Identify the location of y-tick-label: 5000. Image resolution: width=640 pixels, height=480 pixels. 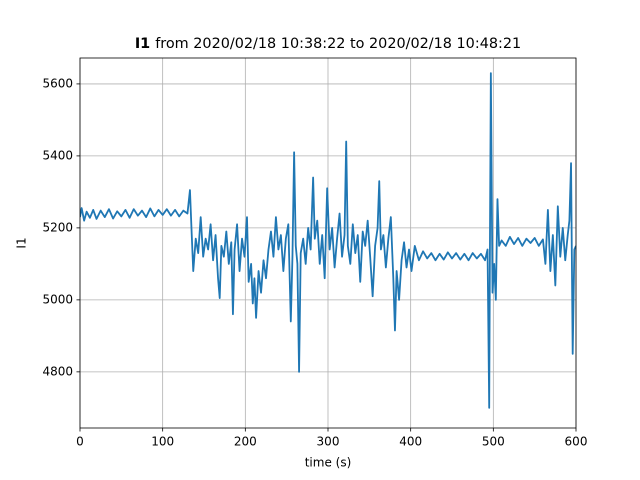
(57, 299).